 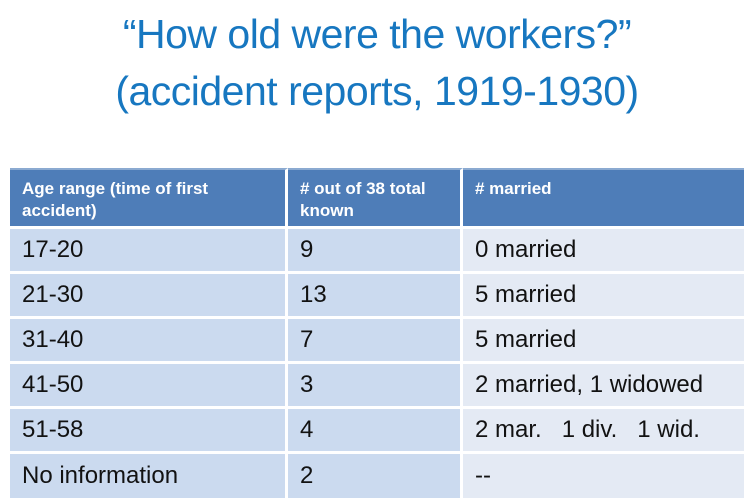 I want to click on cell-count: 3, so click(x=375, y=386).